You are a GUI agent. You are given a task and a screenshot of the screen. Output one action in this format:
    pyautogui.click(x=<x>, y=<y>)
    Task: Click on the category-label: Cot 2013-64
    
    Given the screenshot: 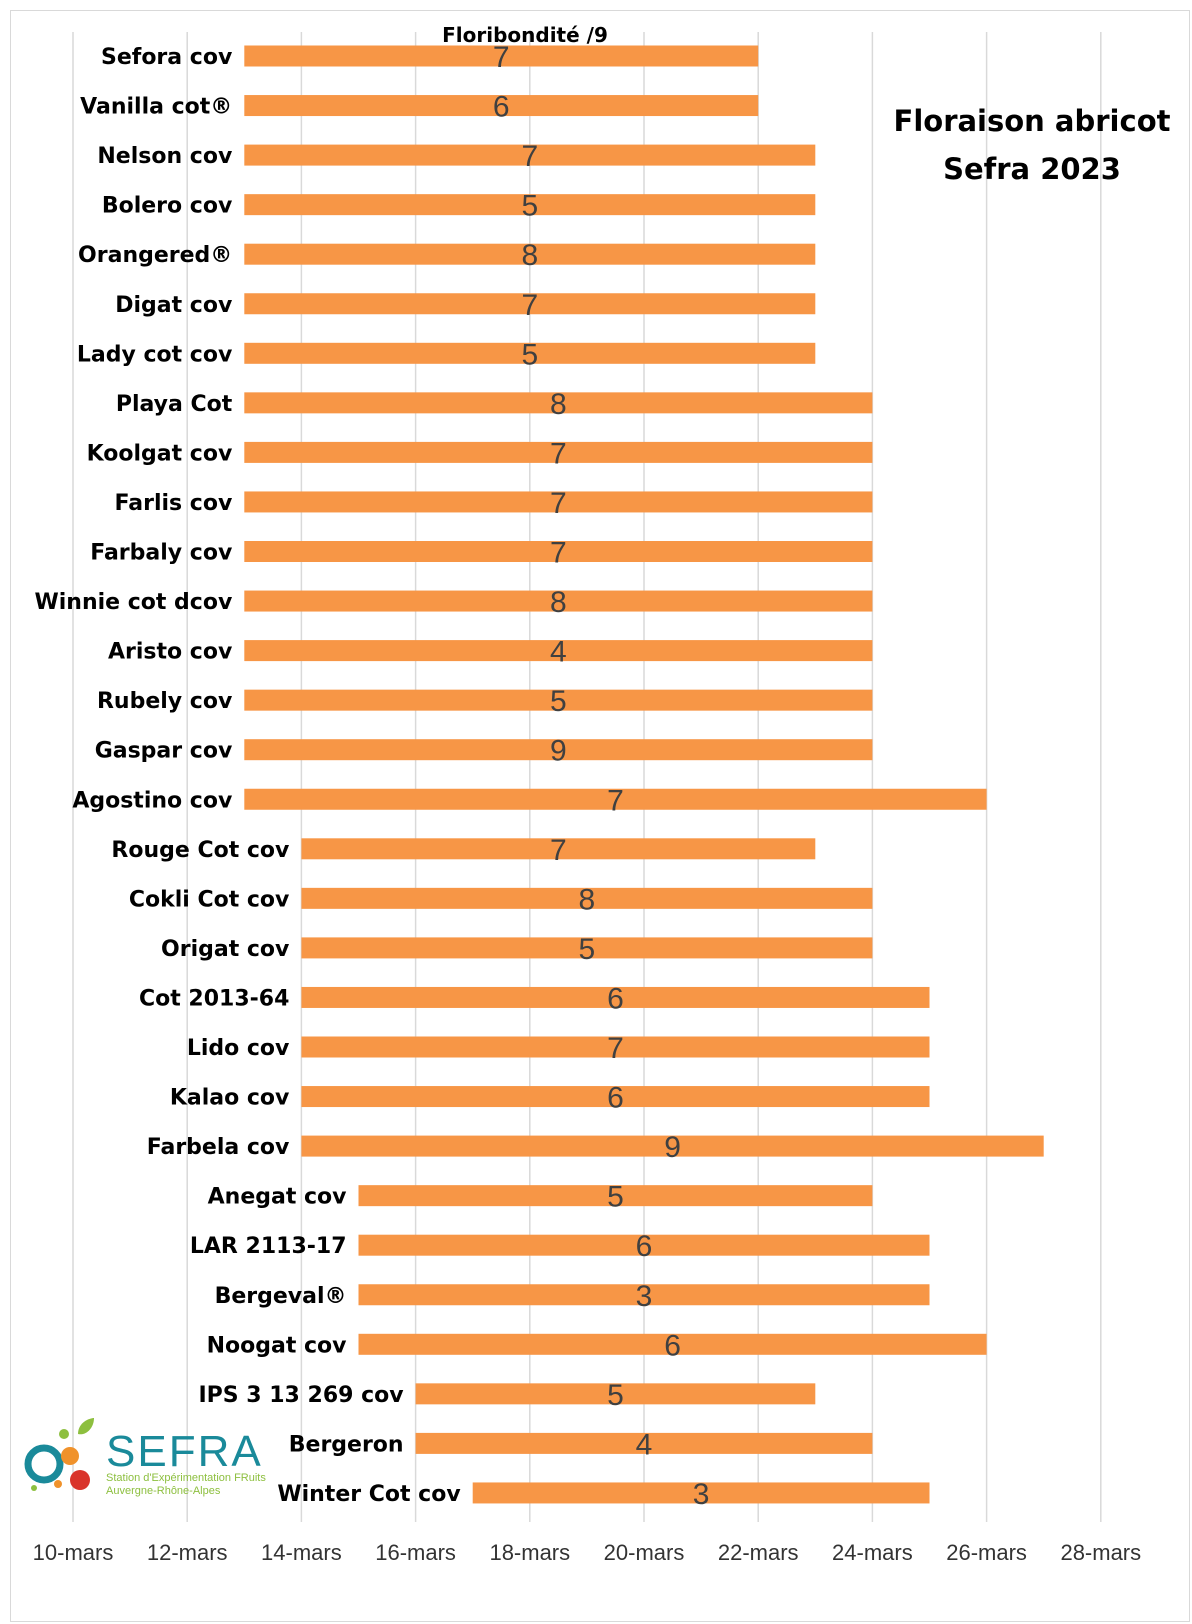 What is the action you would take?
    pyautogui.click(x=214, y=998)
    